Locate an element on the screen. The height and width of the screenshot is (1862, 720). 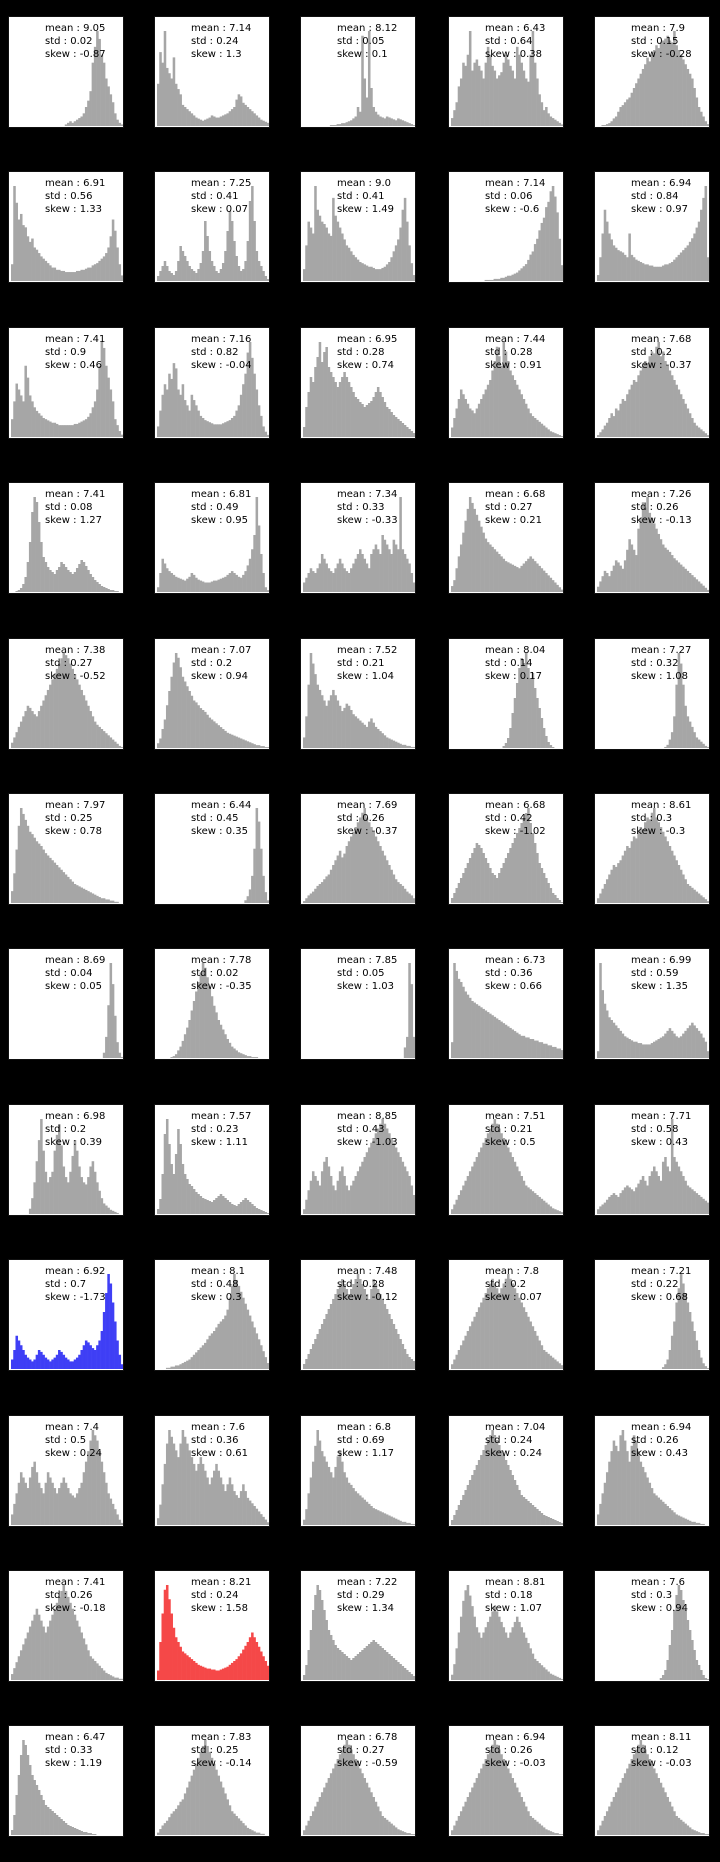
std-label: std : 0.33 is located at coordinates (361, 507).